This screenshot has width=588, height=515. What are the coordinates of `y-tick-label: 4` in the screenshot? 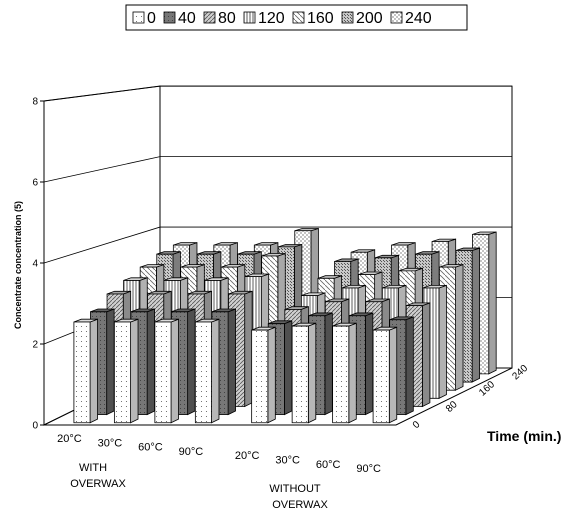 It's located at (35, 264).